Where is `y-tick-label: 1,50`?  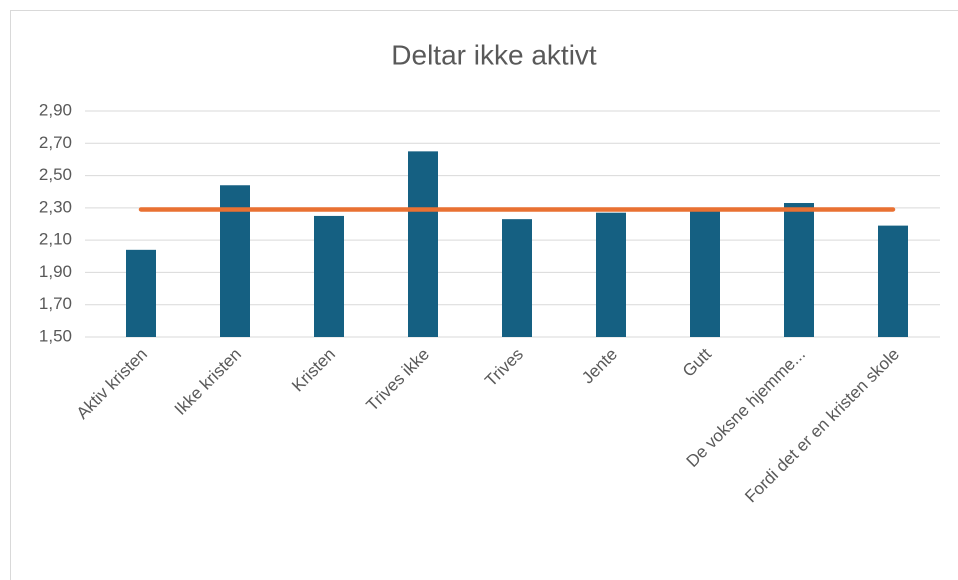 y-tick-label: 1,50 is located at coordinates (55, 335).